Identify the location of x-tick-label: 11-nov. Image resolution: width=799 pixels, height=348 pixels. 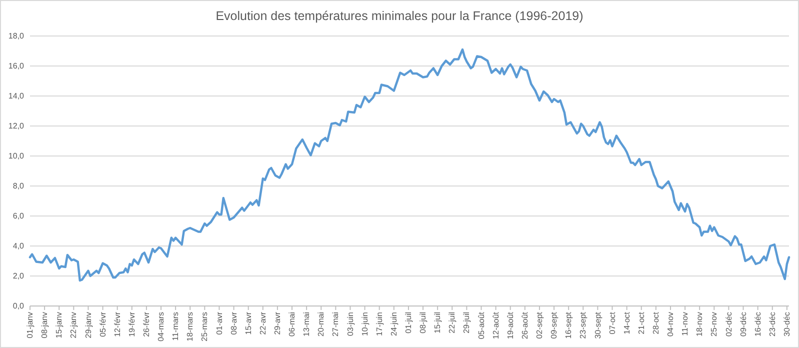
(685, 324).